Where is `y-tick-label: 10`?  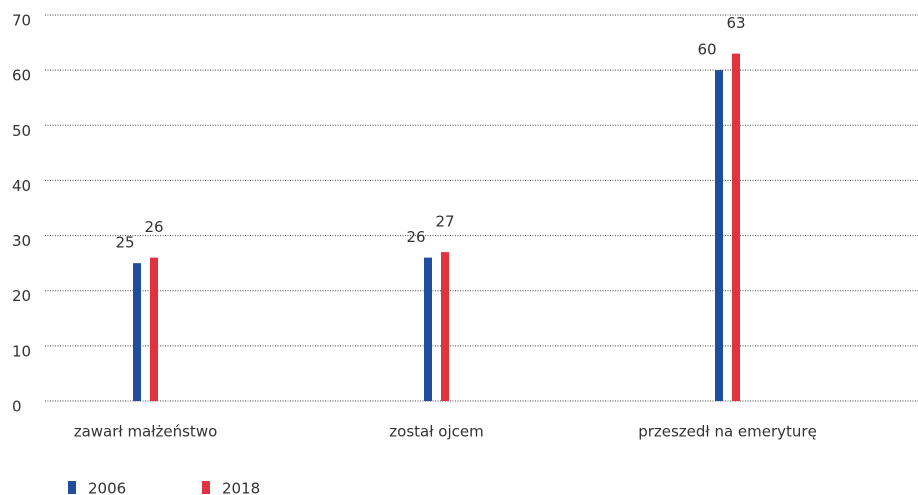
y-tick-label: 10 is located at coordinates (21, 351).